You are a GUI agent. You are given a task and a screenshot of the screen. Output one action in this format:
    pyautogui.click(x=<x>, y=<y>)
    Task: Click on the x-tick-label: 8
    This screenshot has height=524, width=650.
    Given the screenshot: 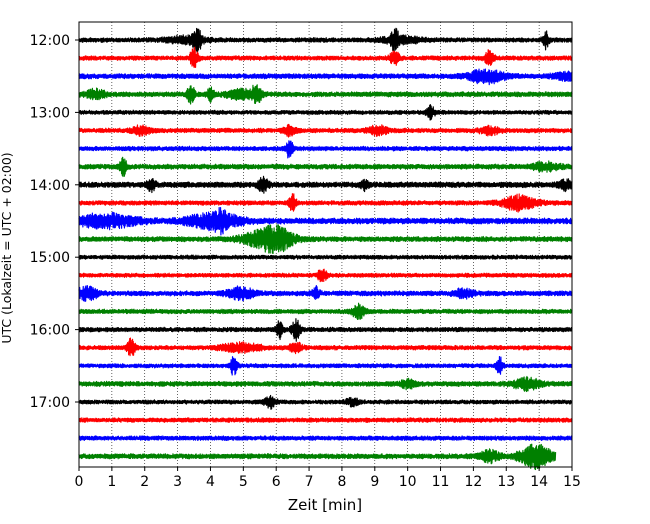 What is the action you would take?
    pyautogui.click(x=341, y=482)
    